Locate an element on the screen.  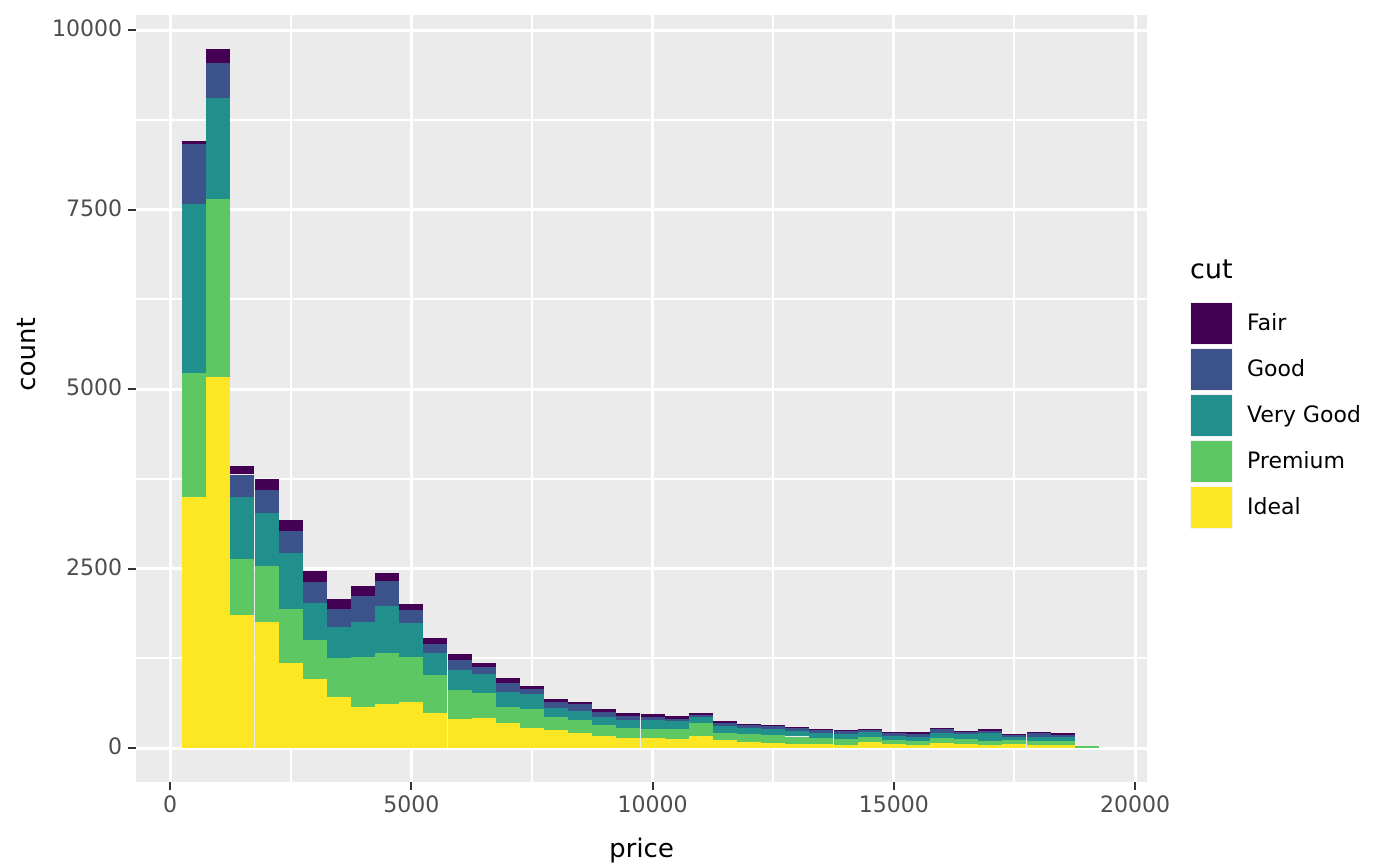
legend-label: Ideal is located at coordinates (1274, 507).